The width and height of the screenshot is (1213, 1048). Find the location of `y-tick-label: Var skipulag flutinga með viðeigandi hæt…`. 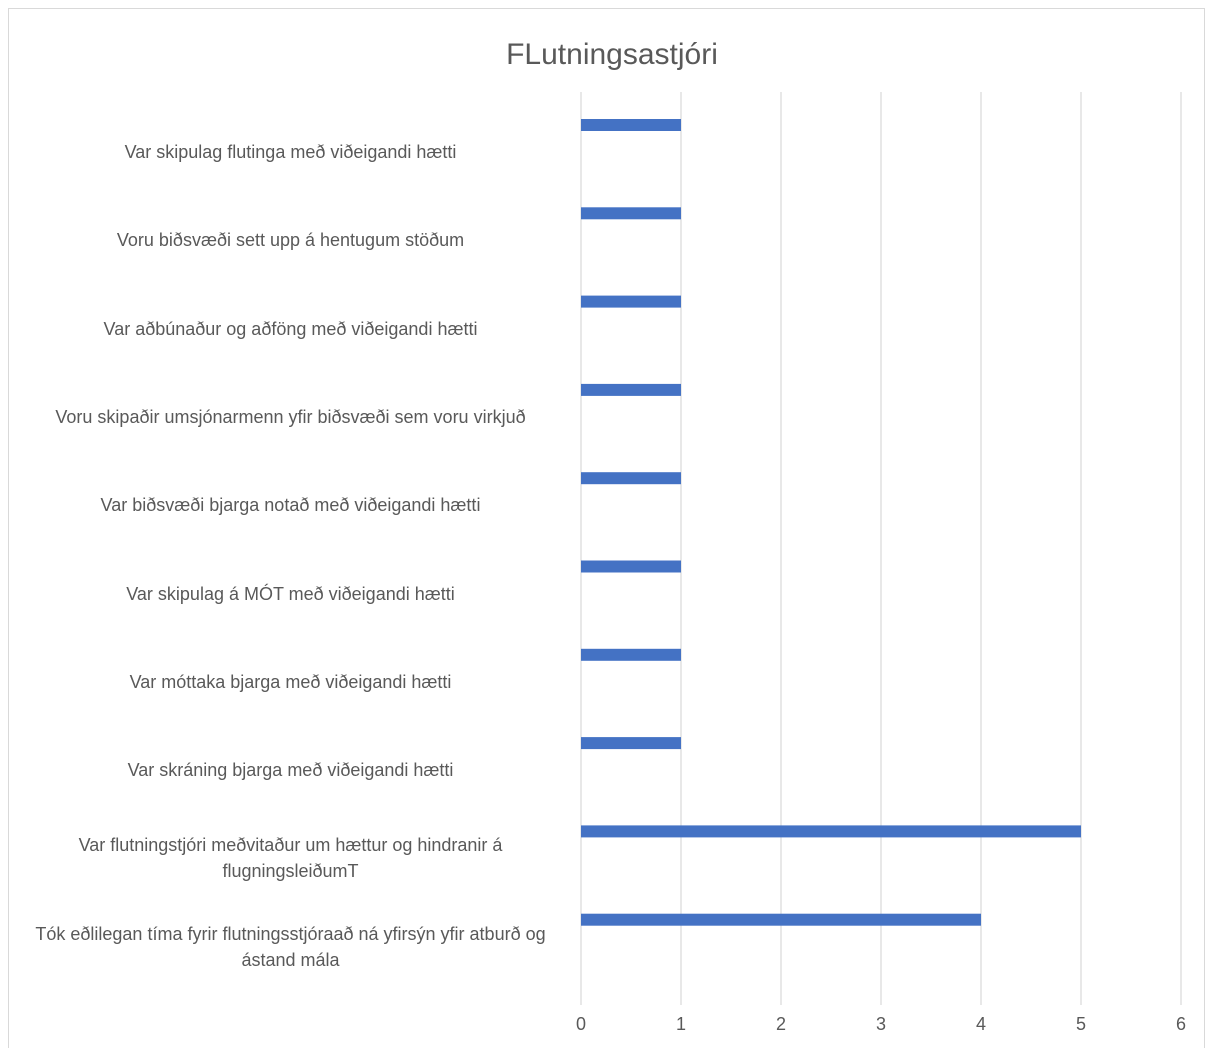

y-tick-label: Var skipulag flutinga með viðeigandi hæt… is located at coordinates (290, 152).